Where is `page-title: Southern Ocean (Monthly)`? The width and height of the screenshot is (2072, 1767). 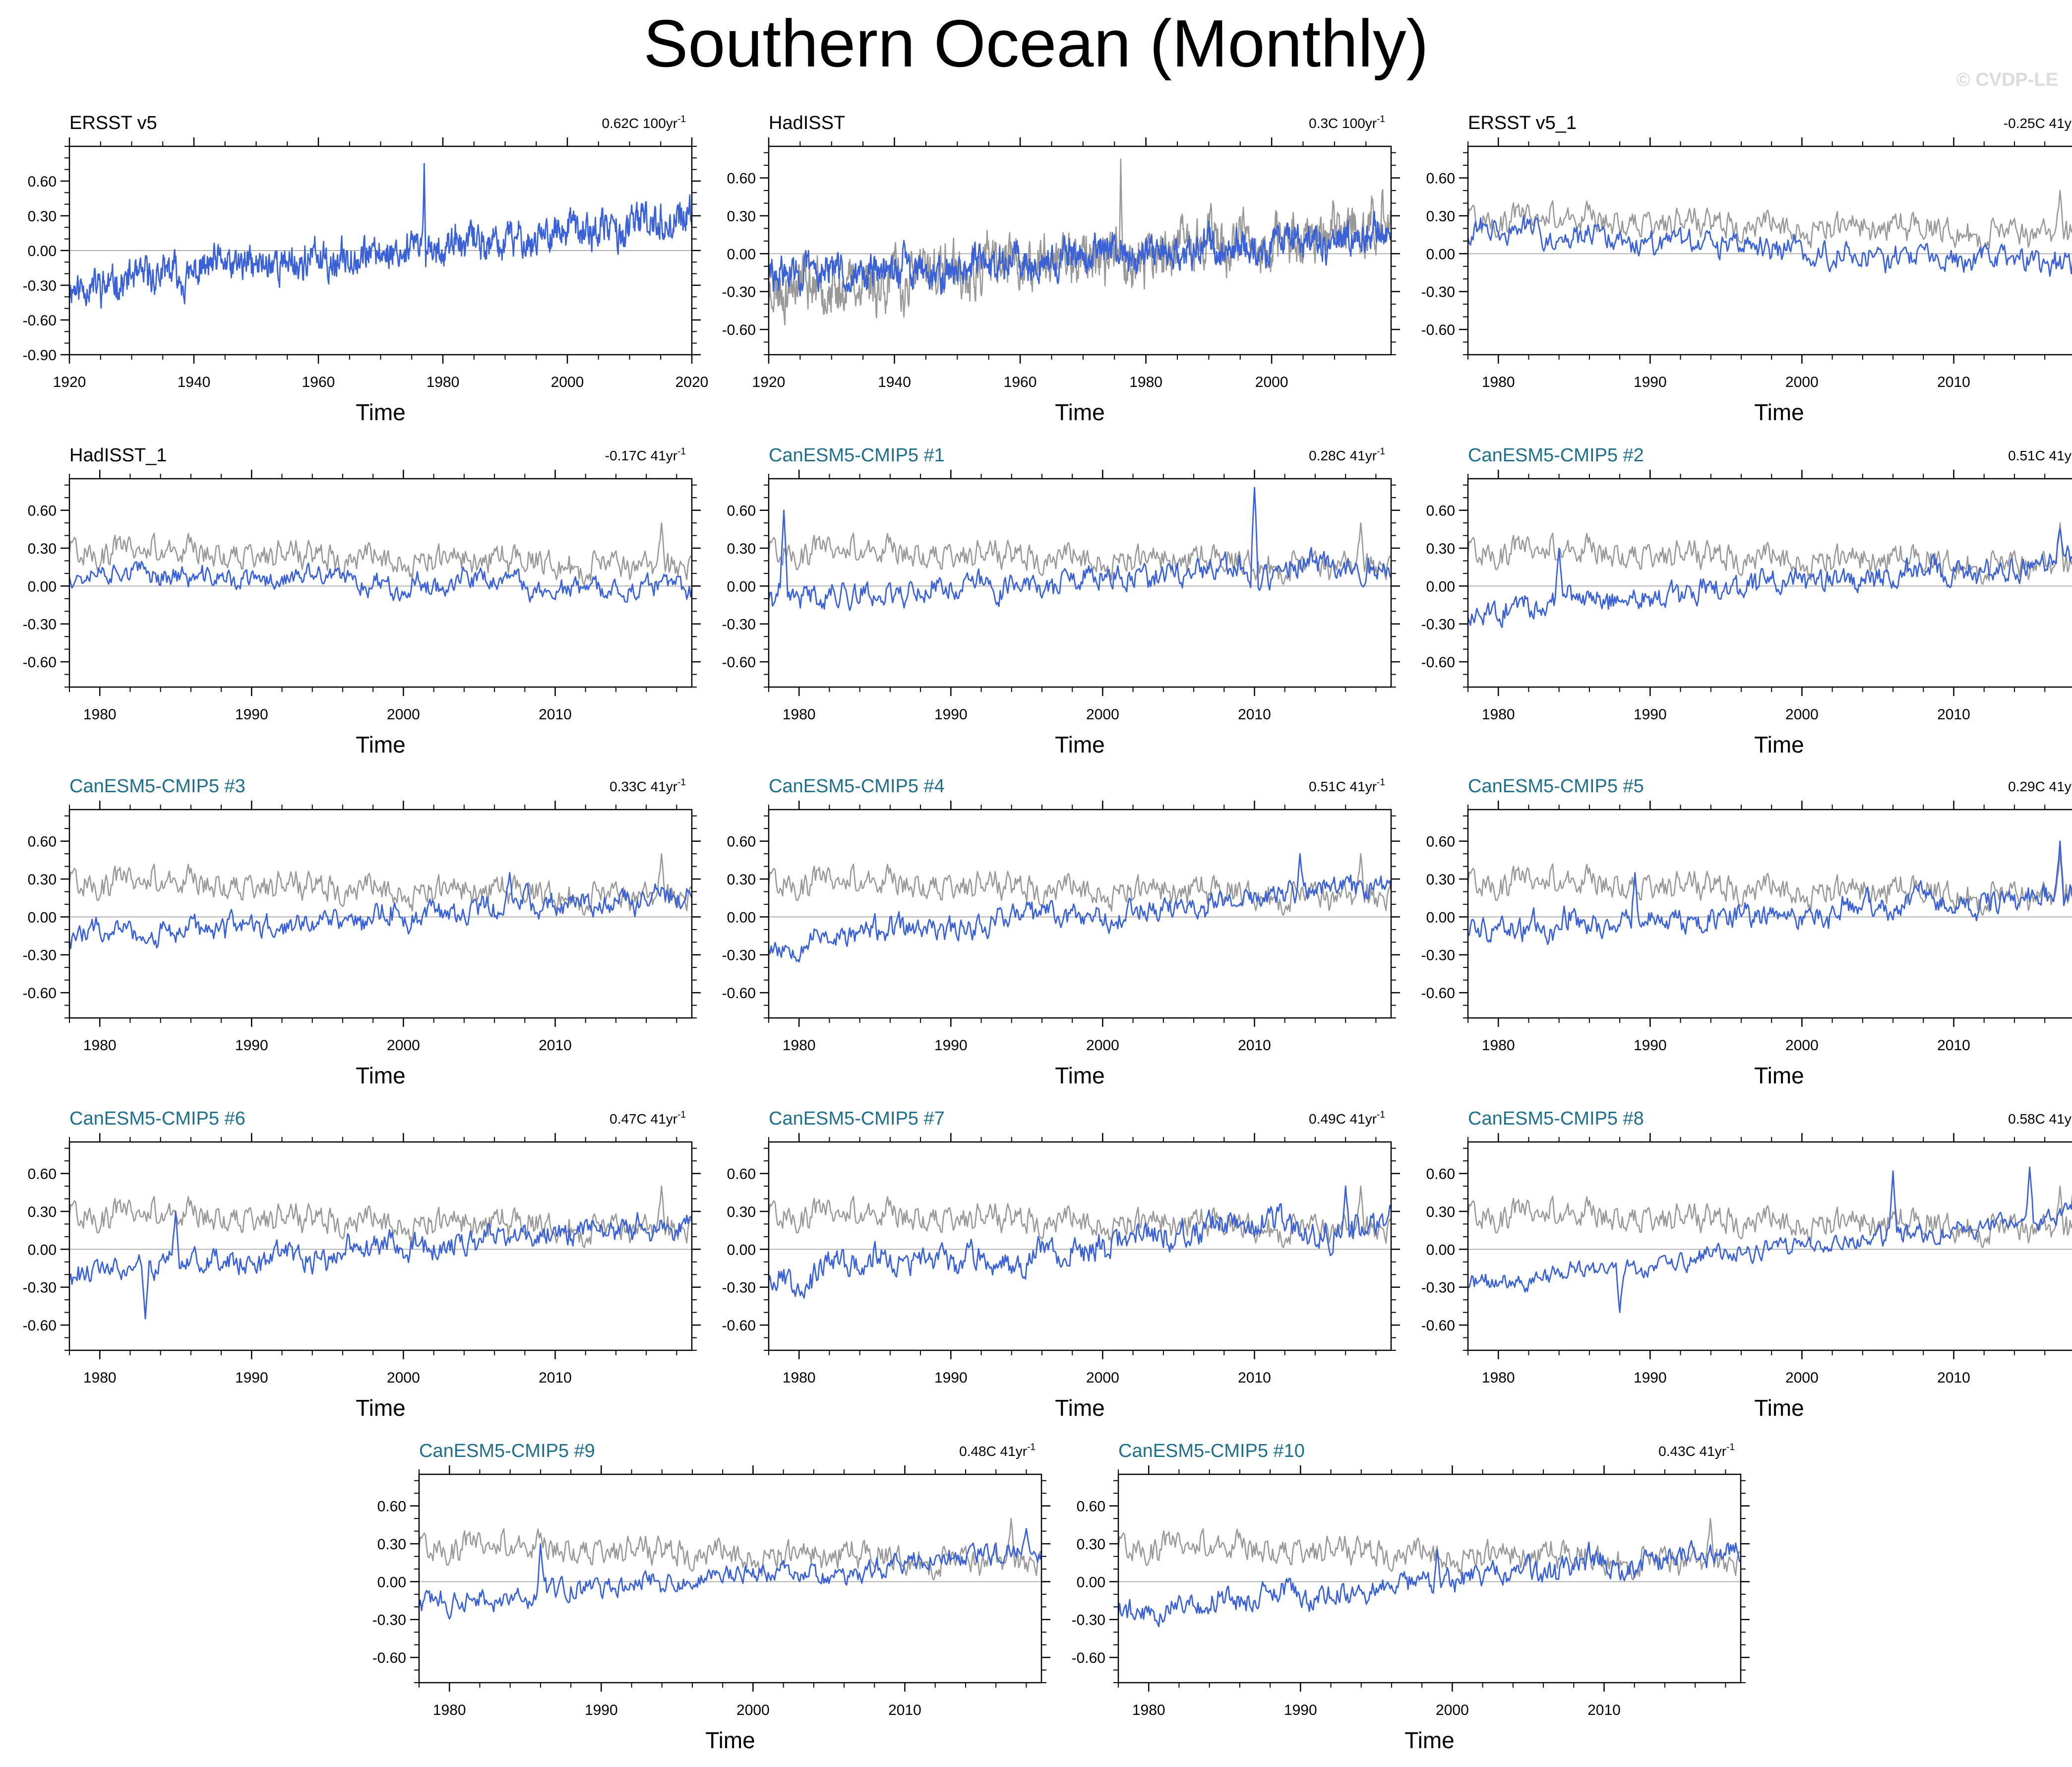
page-title: Southern Ocean (Monthly) is located at coordinates (1036, 44).